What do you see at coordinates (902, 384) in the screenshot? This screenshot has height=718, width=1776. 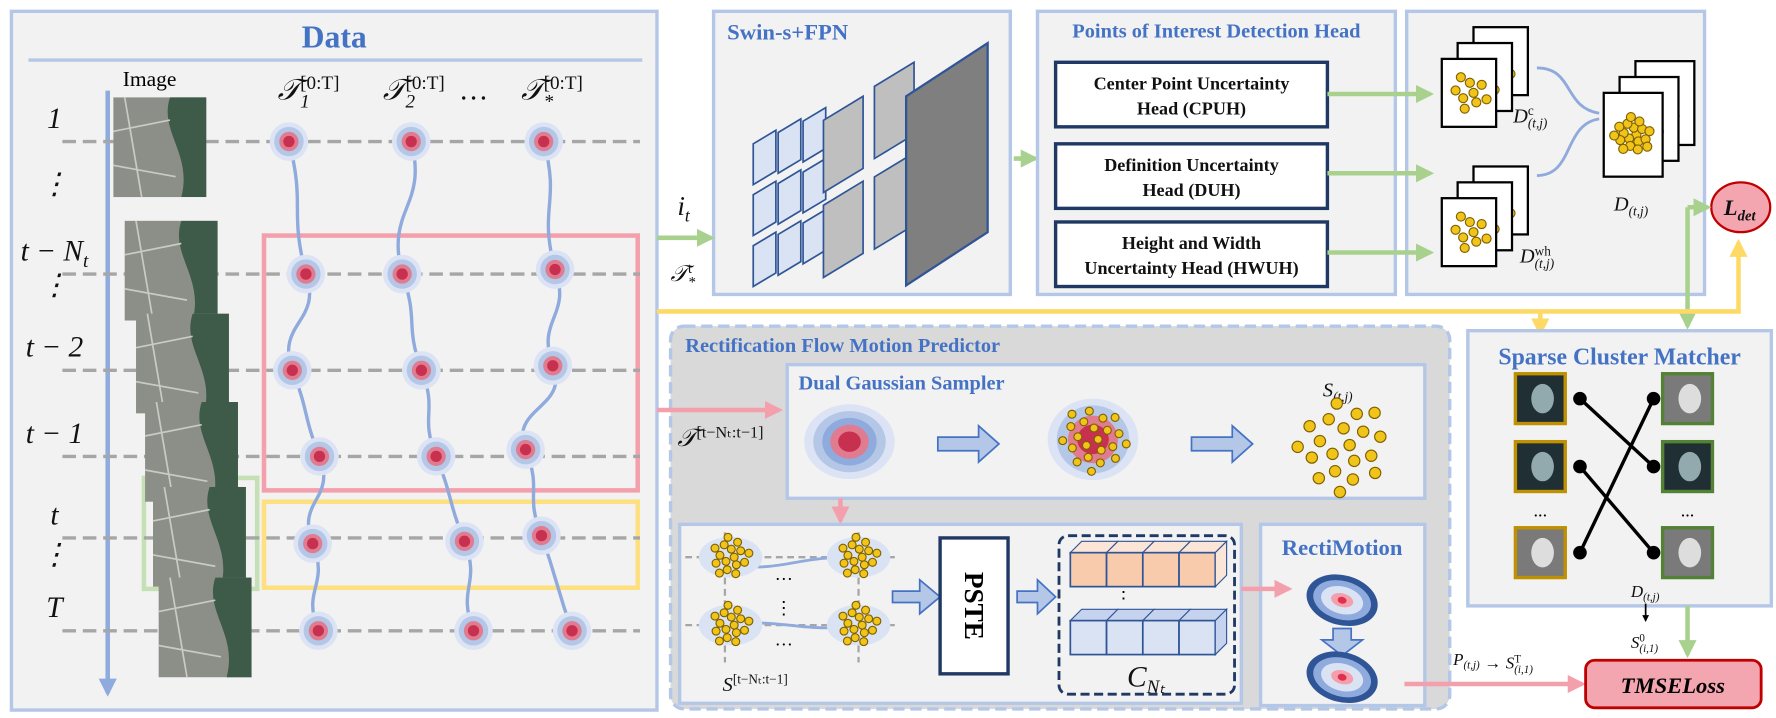 I see `box-title: Dual Gaussian Sampler` at bounding box center [902, 384].